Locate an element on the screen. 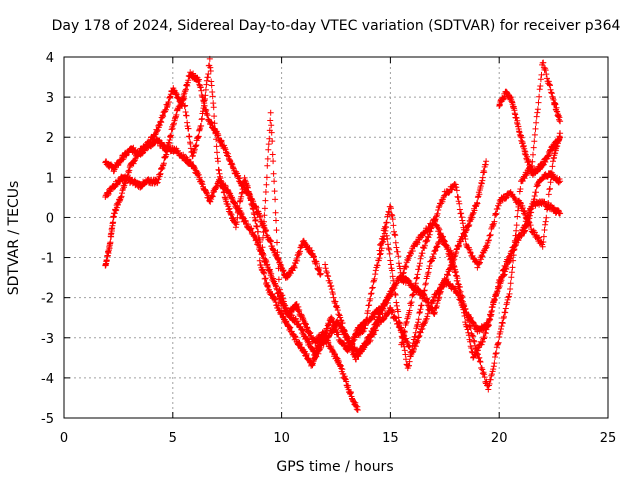  x-tick-label: 0 is located at coordinates (64, 438).